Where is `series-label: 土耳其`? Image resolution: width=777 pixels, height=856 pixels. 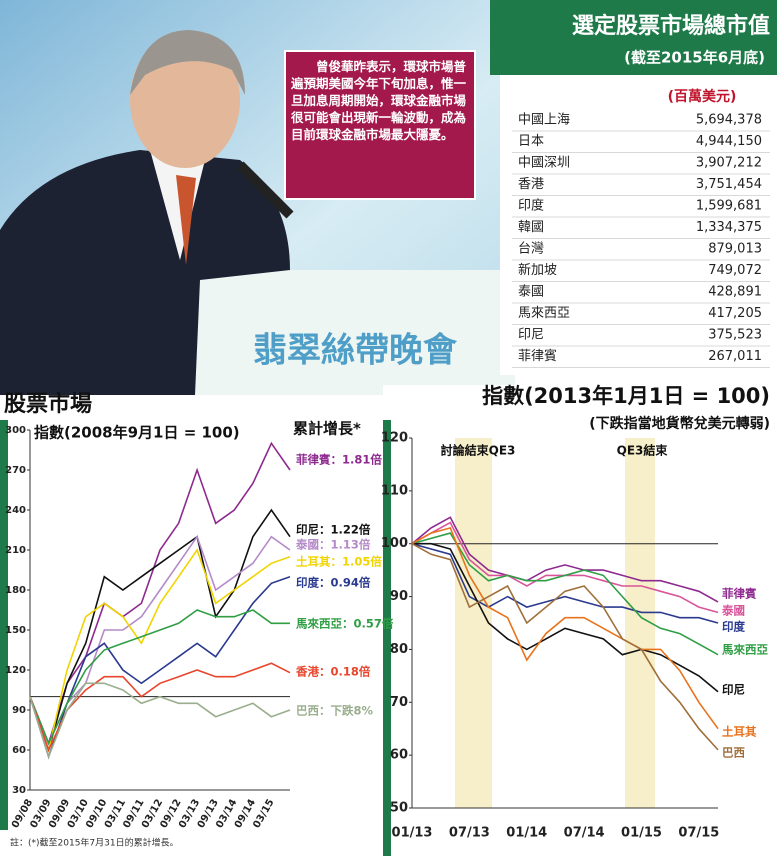
series-label: 土耳其 is located at coordinates (739, 732).